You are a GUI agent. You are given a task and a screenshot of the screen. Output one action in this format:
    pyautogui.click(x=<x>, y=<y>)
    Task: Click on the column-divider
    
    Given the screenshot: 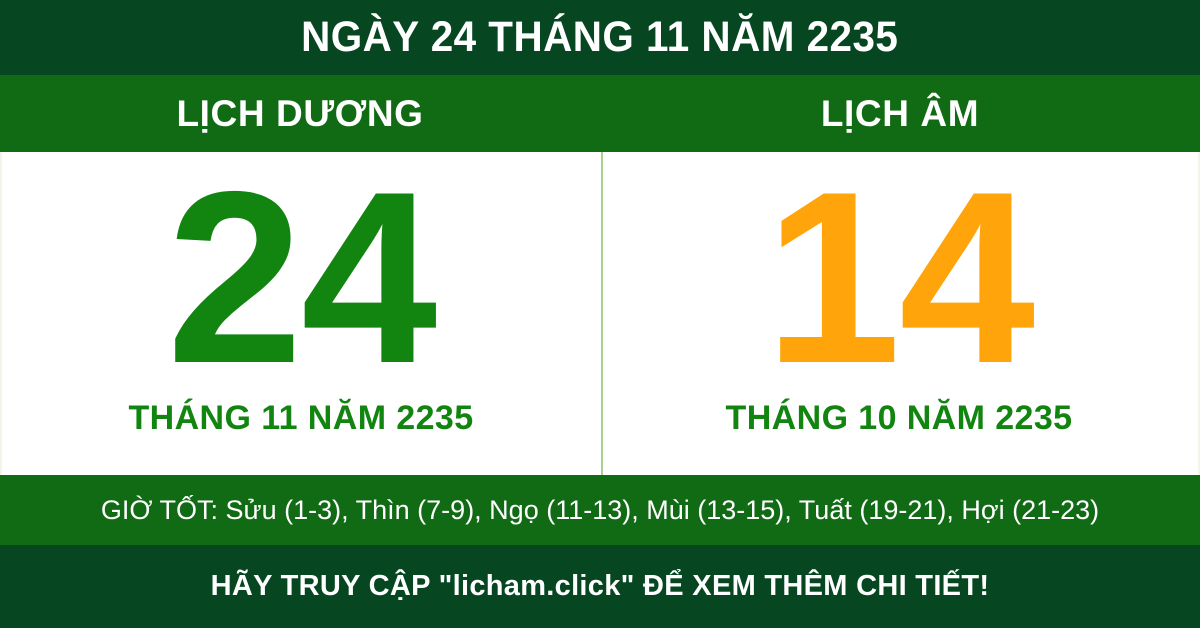 What is the action you would take?
    pyautogui.click(x=602, y=313)
    